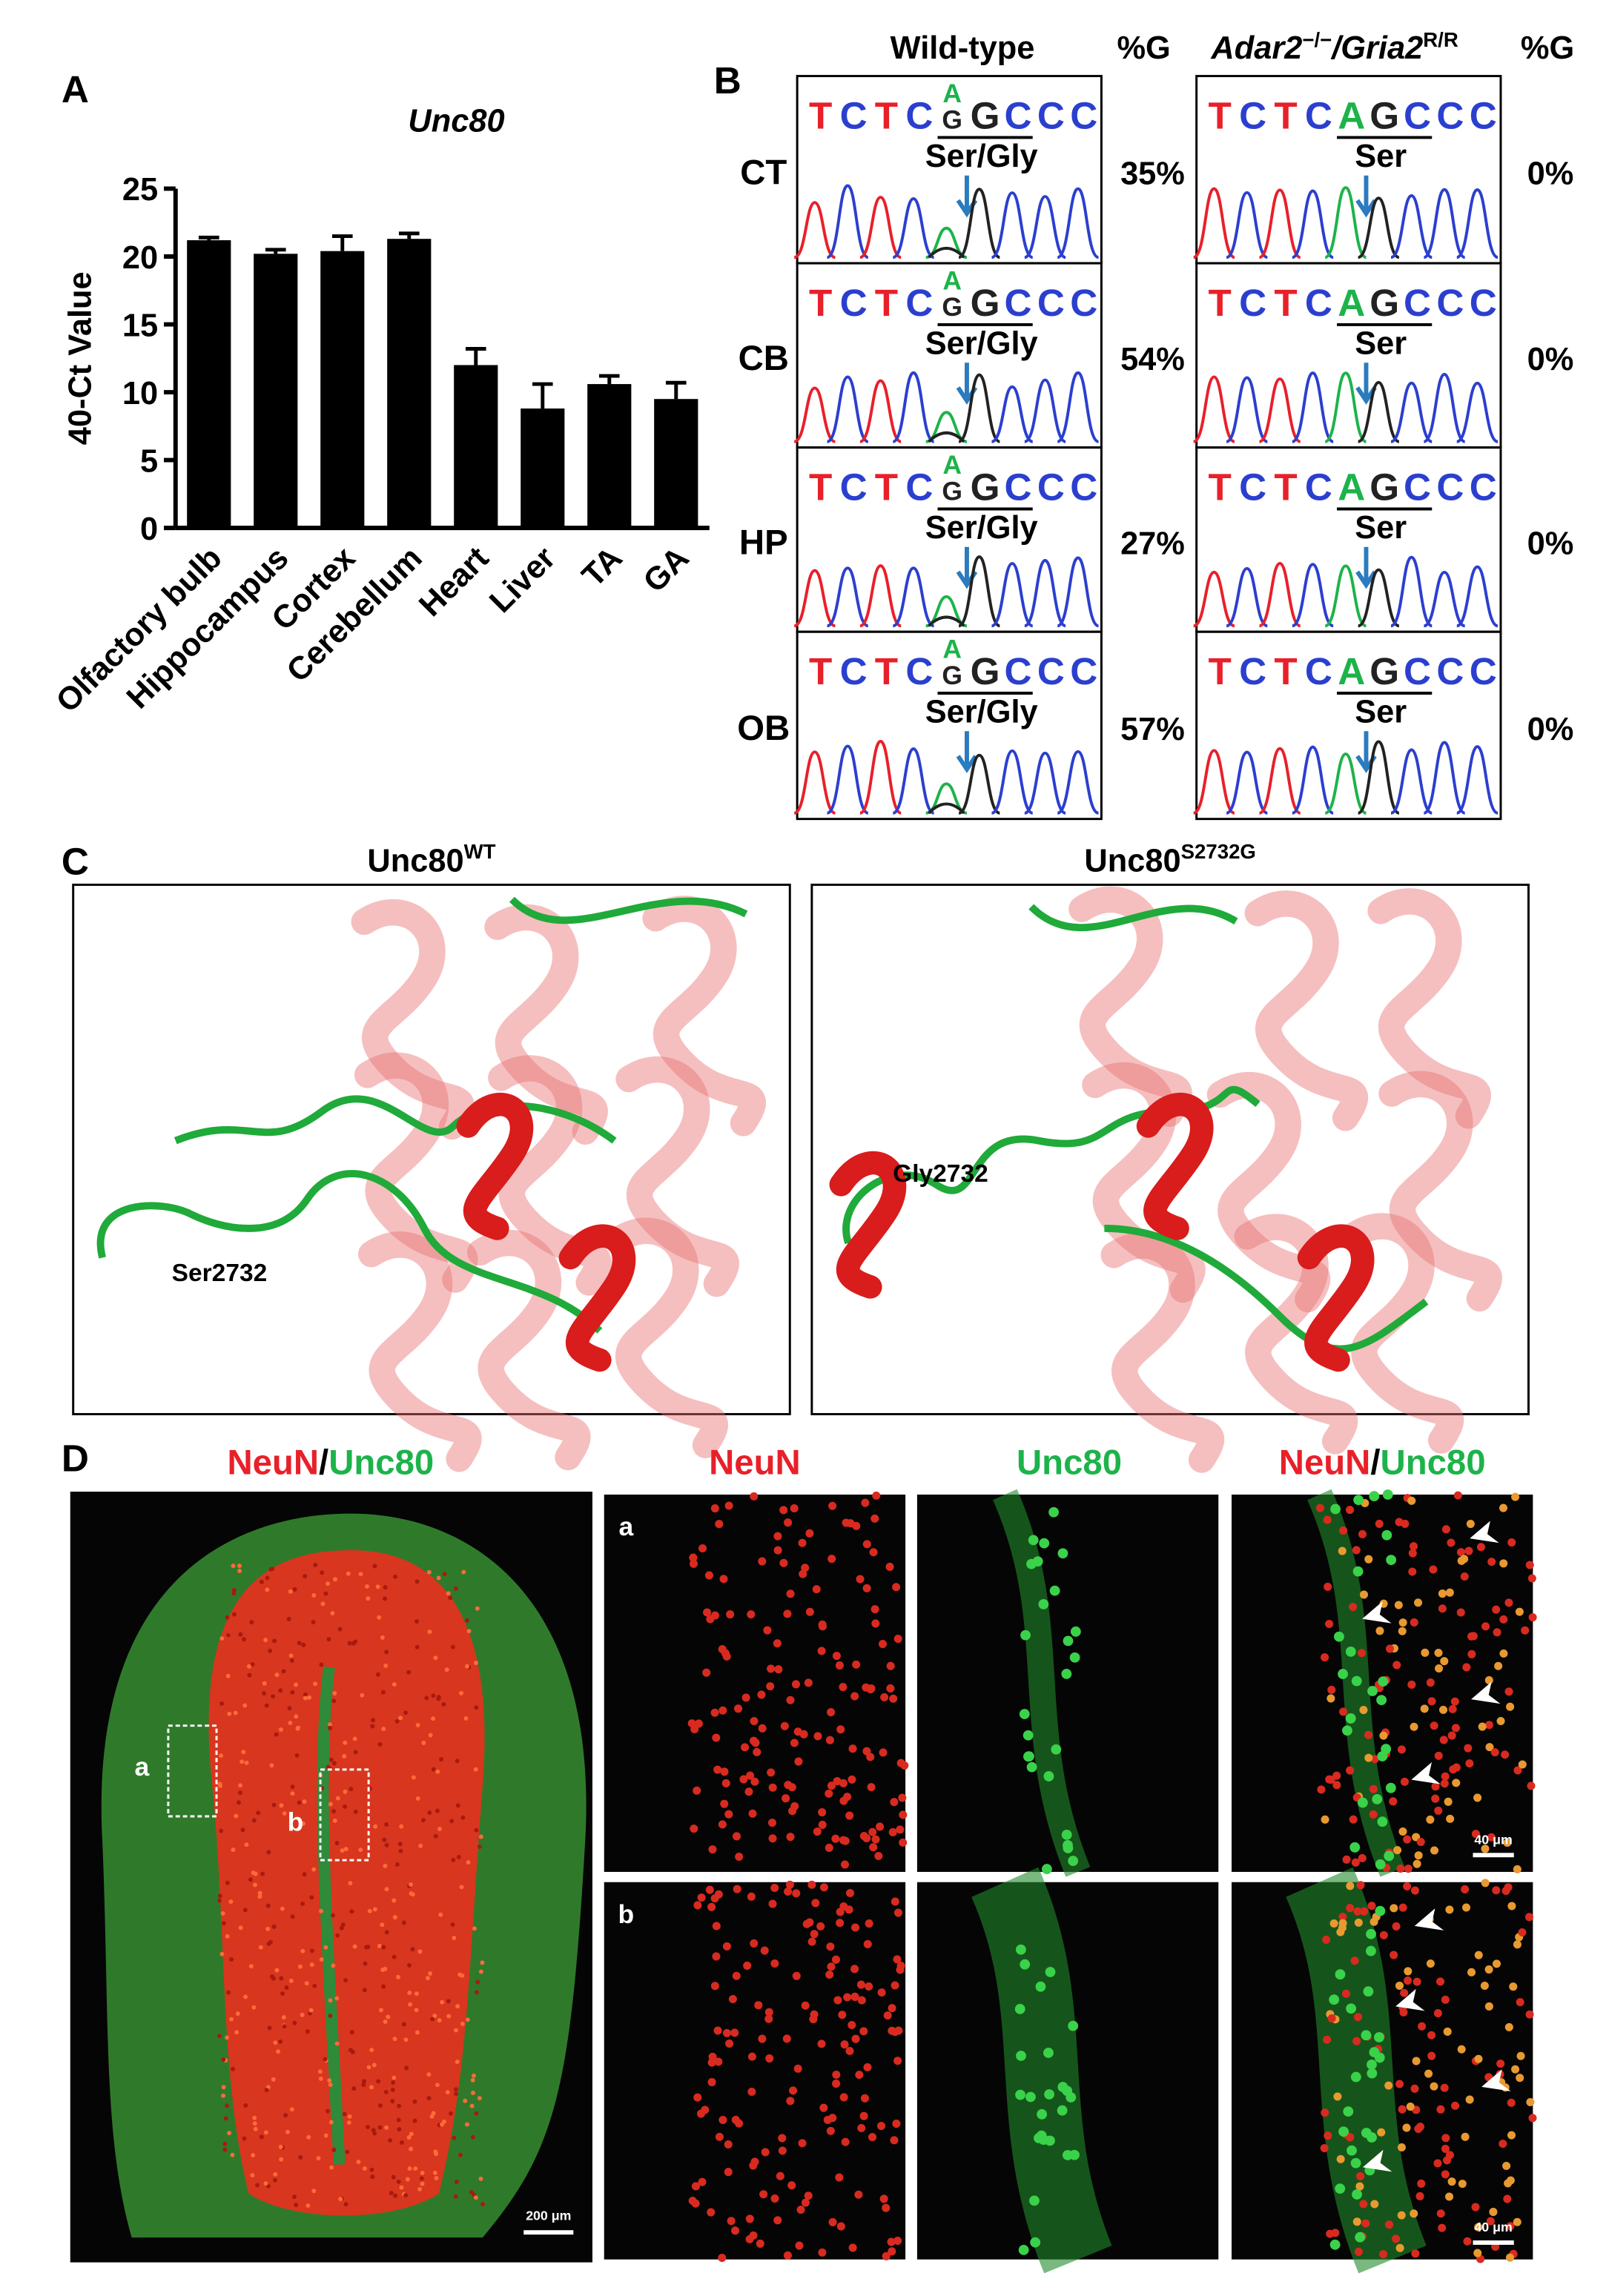  What do you see at coordinates (75, 862) in the screenshot?
I see `panel-label: C` at bounding box center [75, 862].